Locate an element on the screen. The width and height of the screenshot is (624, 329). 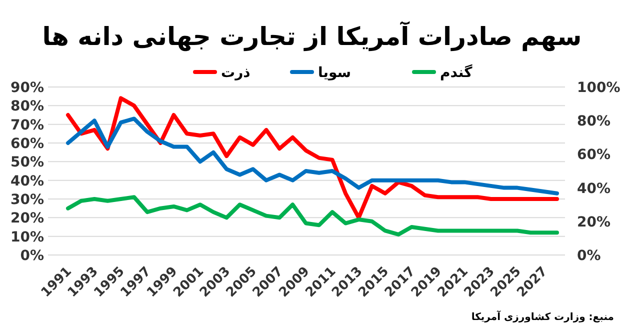
legend-label: سویا is located at coordinates (335, 73).